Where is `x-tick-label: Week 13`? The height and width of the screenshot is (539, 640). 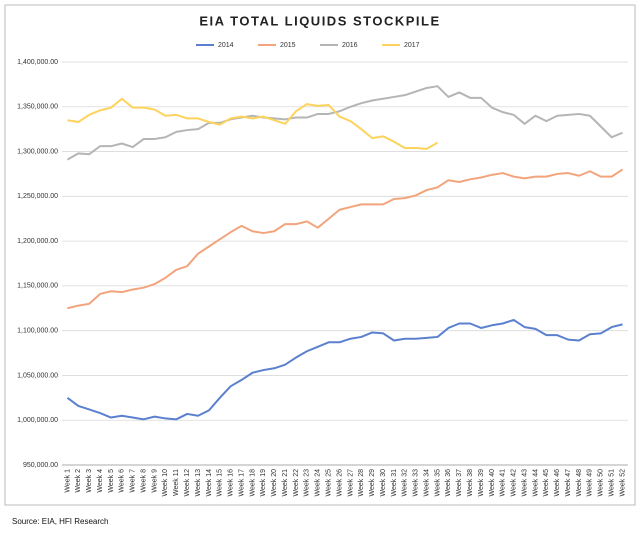
x-tick-label: Week 13 is located at coordinates (198, 483).